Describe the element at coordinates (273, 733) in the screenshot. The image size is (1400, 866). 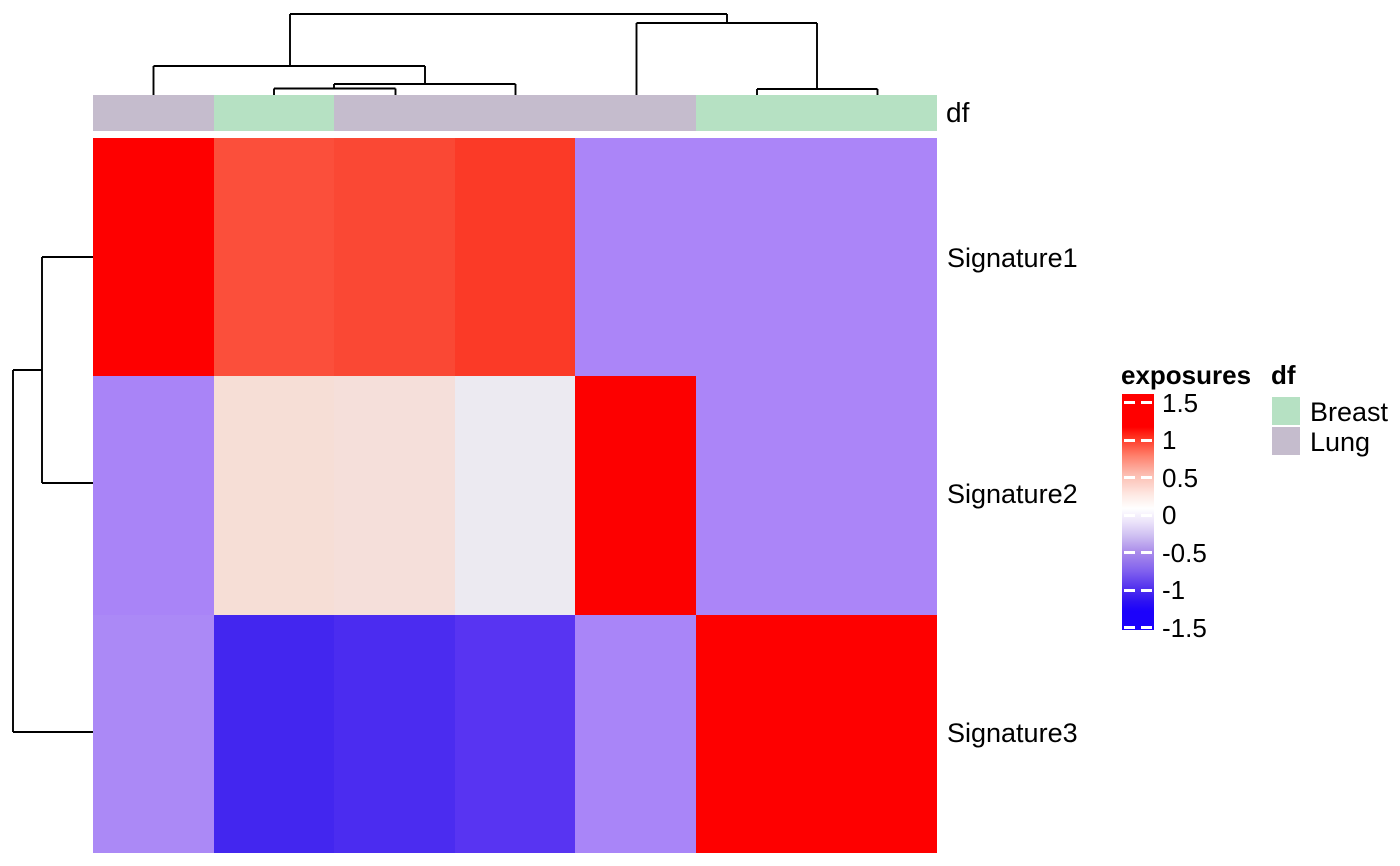
I see `heatmap-cell-r3c2` at that location.